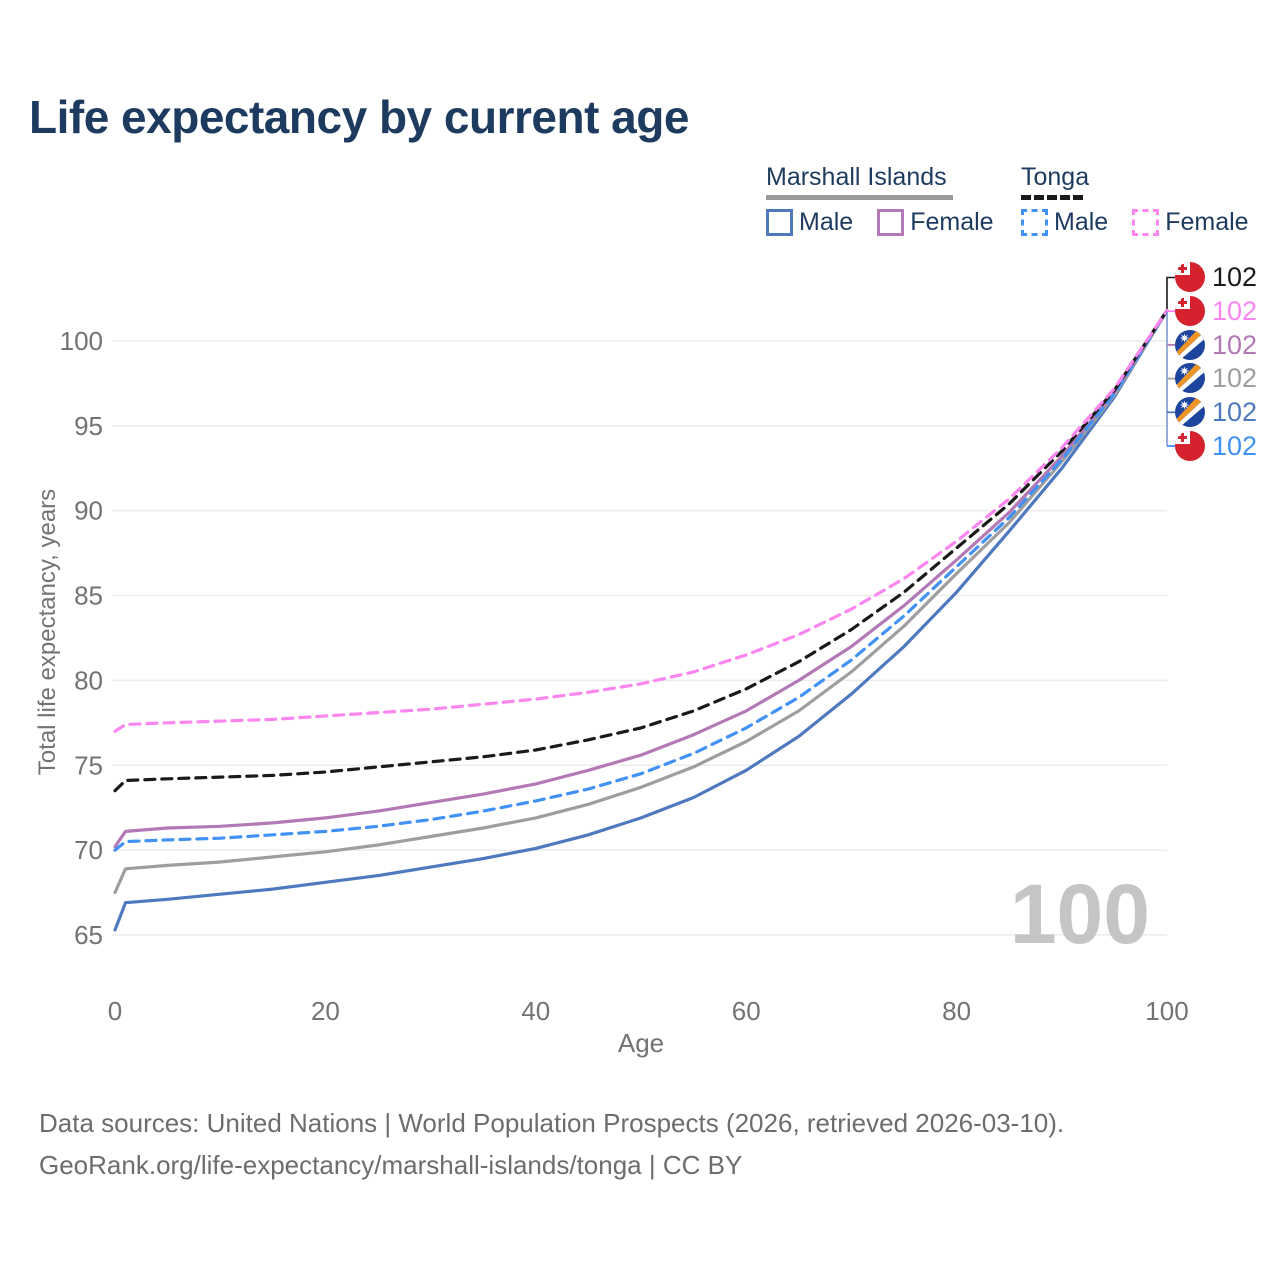 The height and width of the screenshot is (1280, 1280). What do you see at coordinates (859, 197) in the screenshot?
I see `marshall-islands-line-sample` at bounding box center [859, 197].